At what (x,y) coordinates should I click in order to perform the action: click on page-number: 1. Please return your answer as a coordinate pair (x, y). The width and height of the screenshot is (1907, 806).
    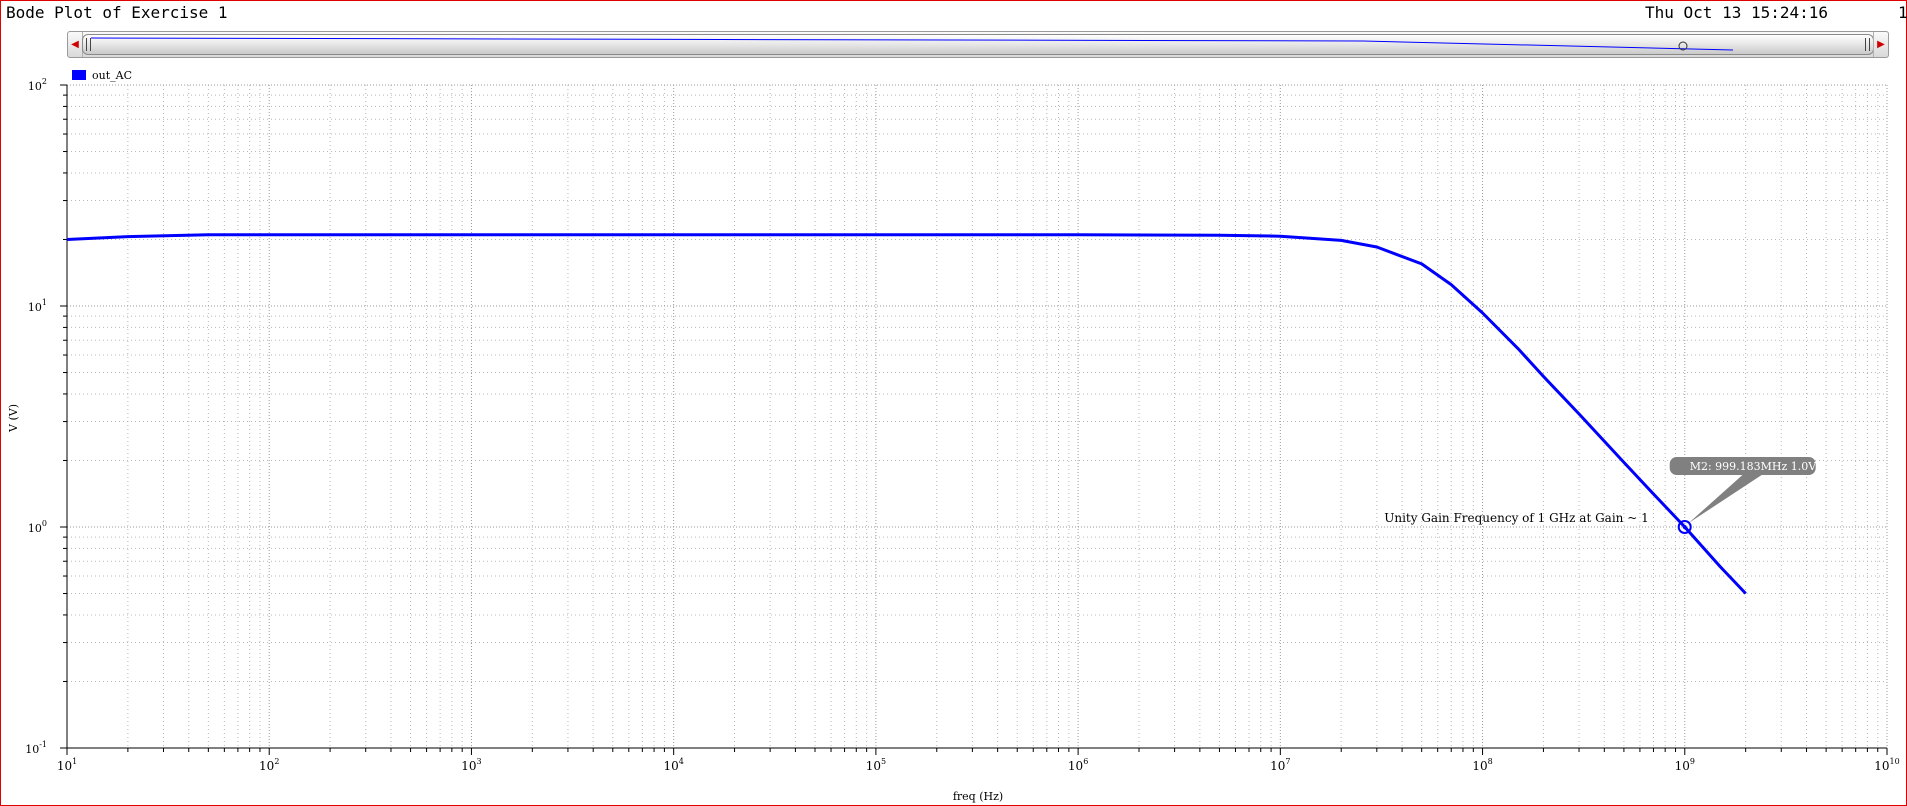
    Looking at the image, I should click on (1902, 12).